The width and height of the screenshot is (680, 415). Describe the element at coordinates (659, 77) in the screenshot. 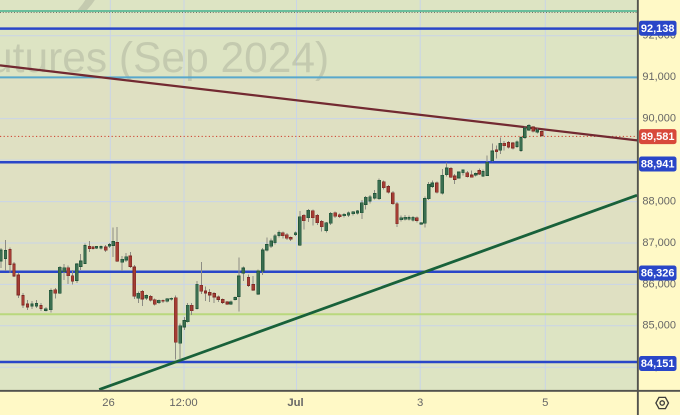

I see `svg-text: 91,000` at that location.